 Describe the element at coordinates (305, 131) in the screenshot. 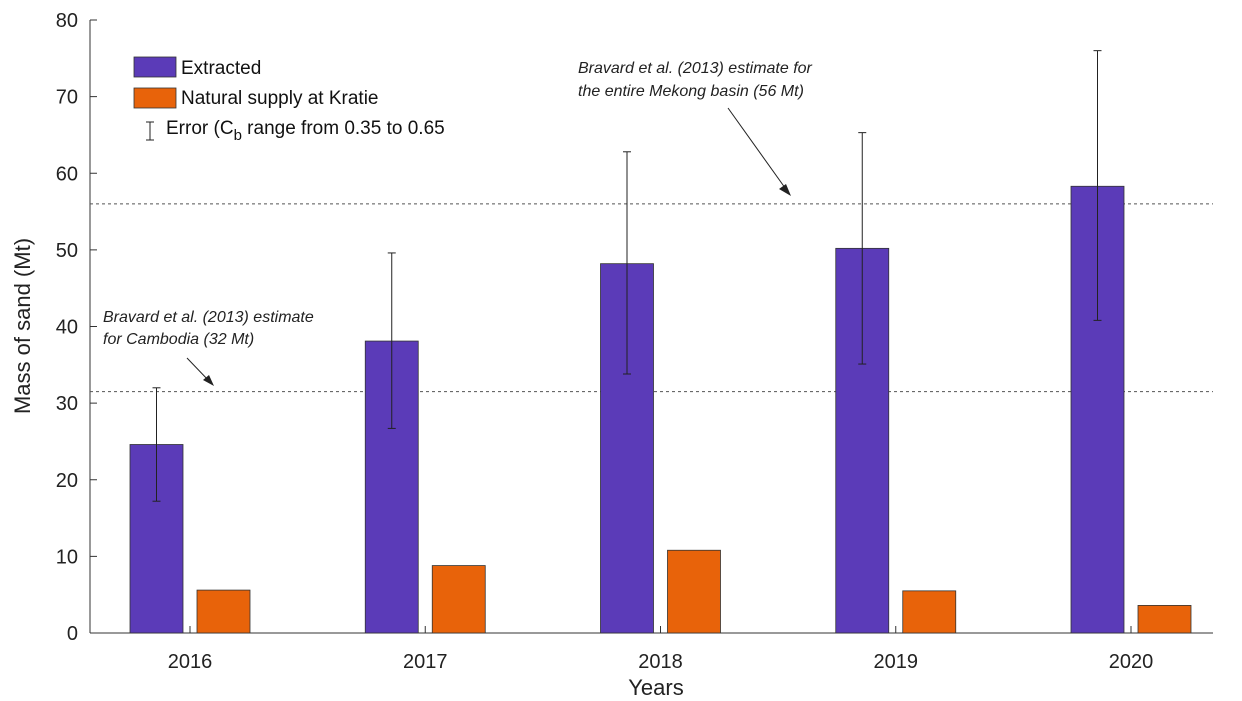

I see `legend-label-error: Error (Cb range from 0.35 to 0.65` at that location.